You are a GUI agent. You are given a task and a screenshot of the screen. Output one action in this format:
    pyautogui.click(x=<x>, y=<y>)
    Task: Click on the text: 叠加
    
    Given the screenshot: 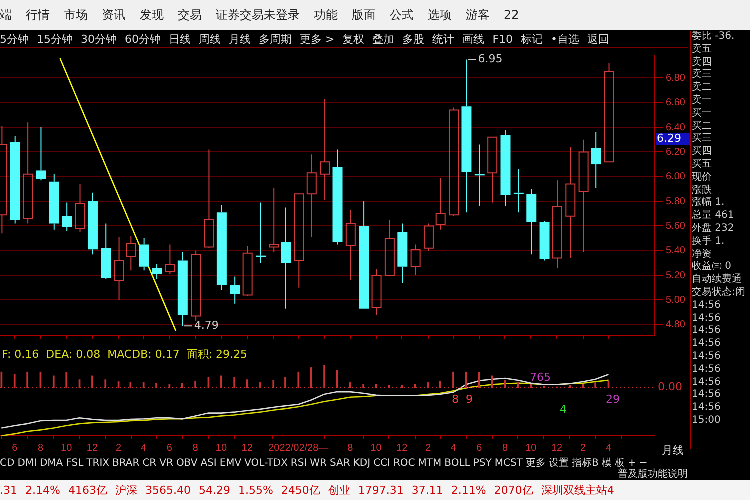 What is the action you would take?
    pyautogui.click(x=383, y=39)
    